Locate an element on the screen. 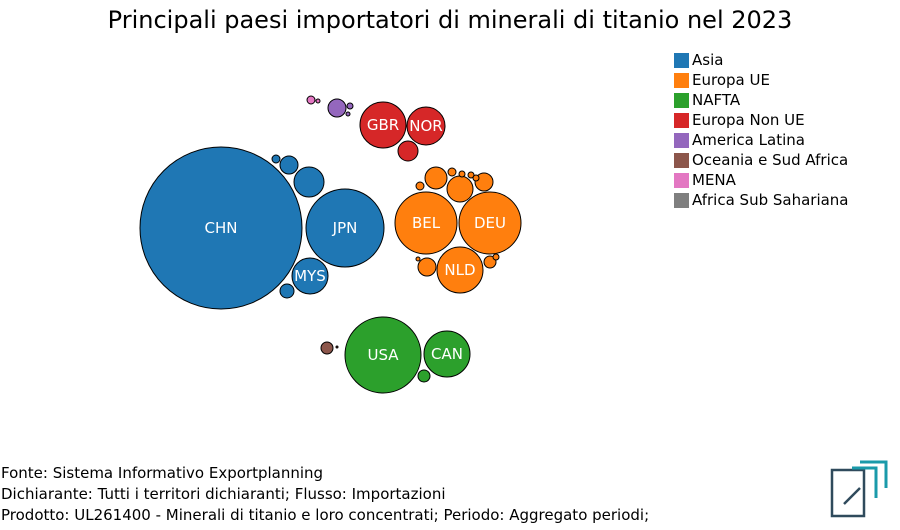  legend-label: NAFTA is located at coordinates (716, 100).